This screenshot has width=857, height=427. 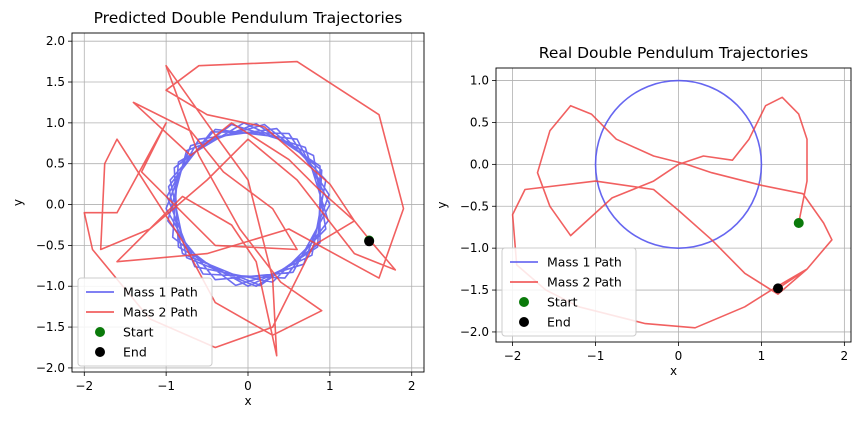 I want to click on y-tick-label: 1.5, so click(x=55, y=82).